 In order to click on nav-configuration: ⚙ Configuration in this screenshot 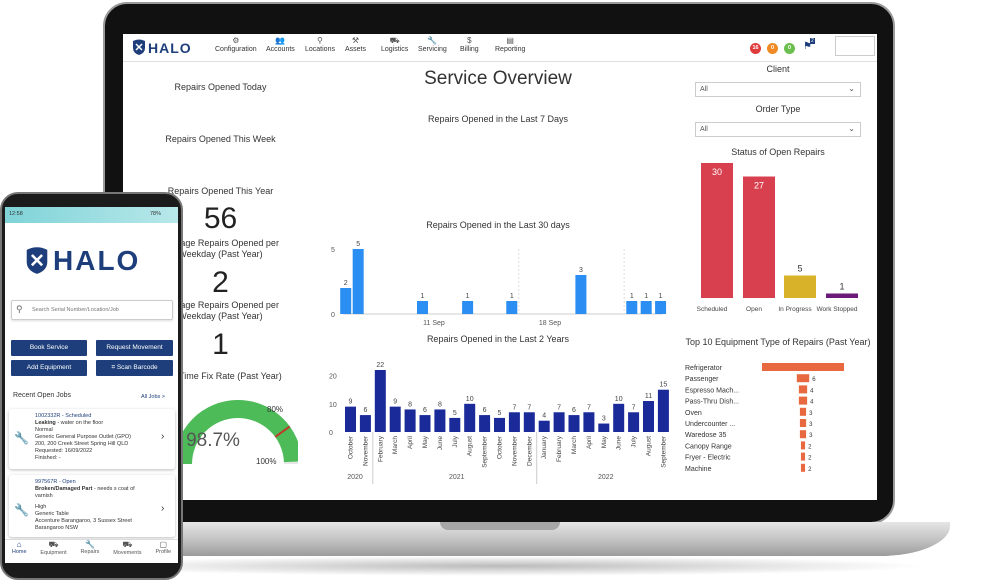, I will do `click(236, 44)`.